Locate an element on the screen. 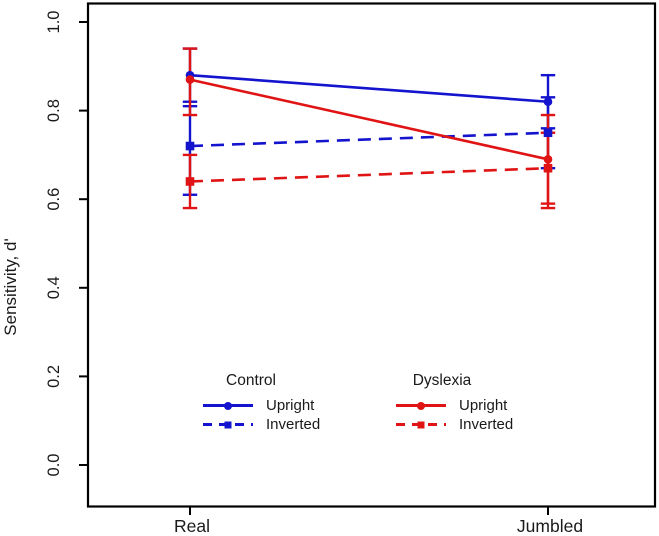 The height and width of the screenshot is (536, 659). svg-text: 0.0 is located at coordinates (54, 465).